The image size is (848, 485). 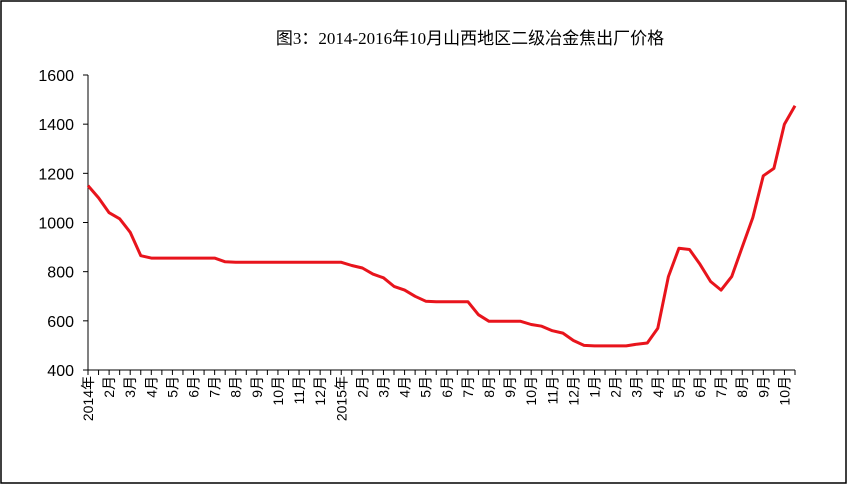 I want to click on x-tick-label: 2014年, so click(x=88, y=398).